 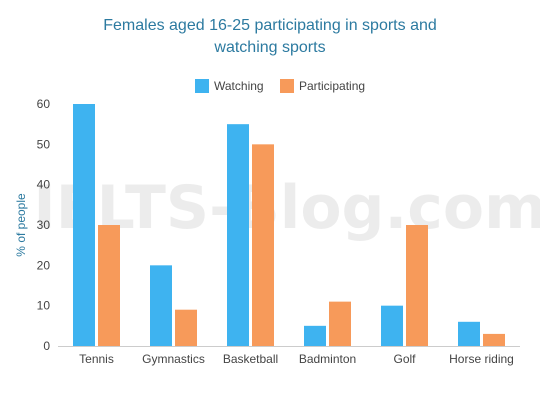 What do you see at coordinates (392, 325) in the screenshot?
I see `bar-watching-golf` at bounding box center [392, 325].